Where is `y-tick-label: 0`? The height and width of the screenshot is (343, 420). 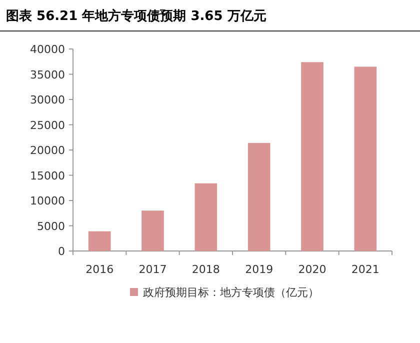
y-tick-label: 0 is located at coordinates (61, 251).